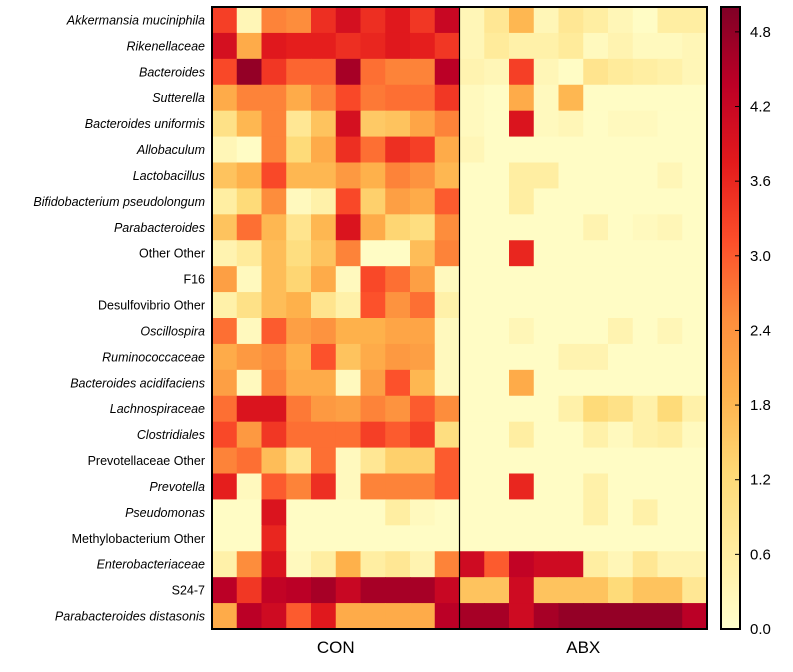  Describe the element at coordinates (172, 254) in the screenshot. I see `row-label: Other Other` at that location.